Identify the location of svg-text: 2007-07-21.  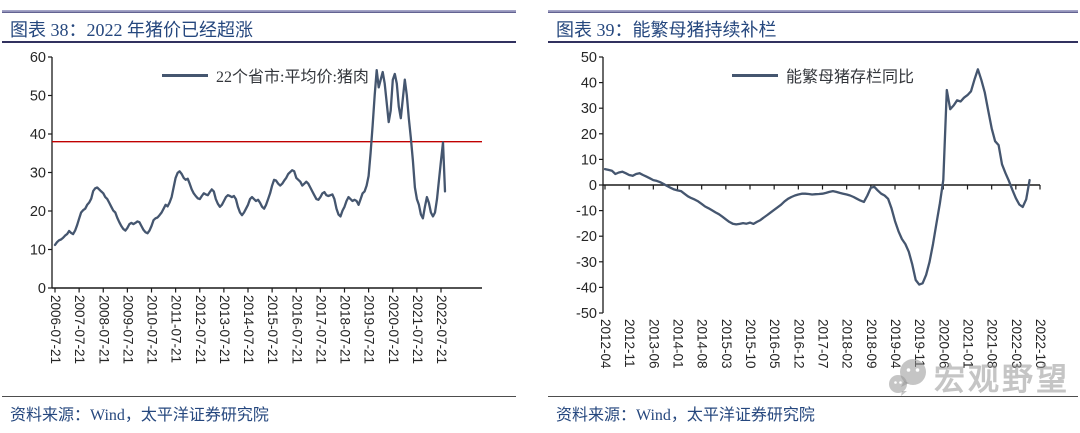
(79, 329).